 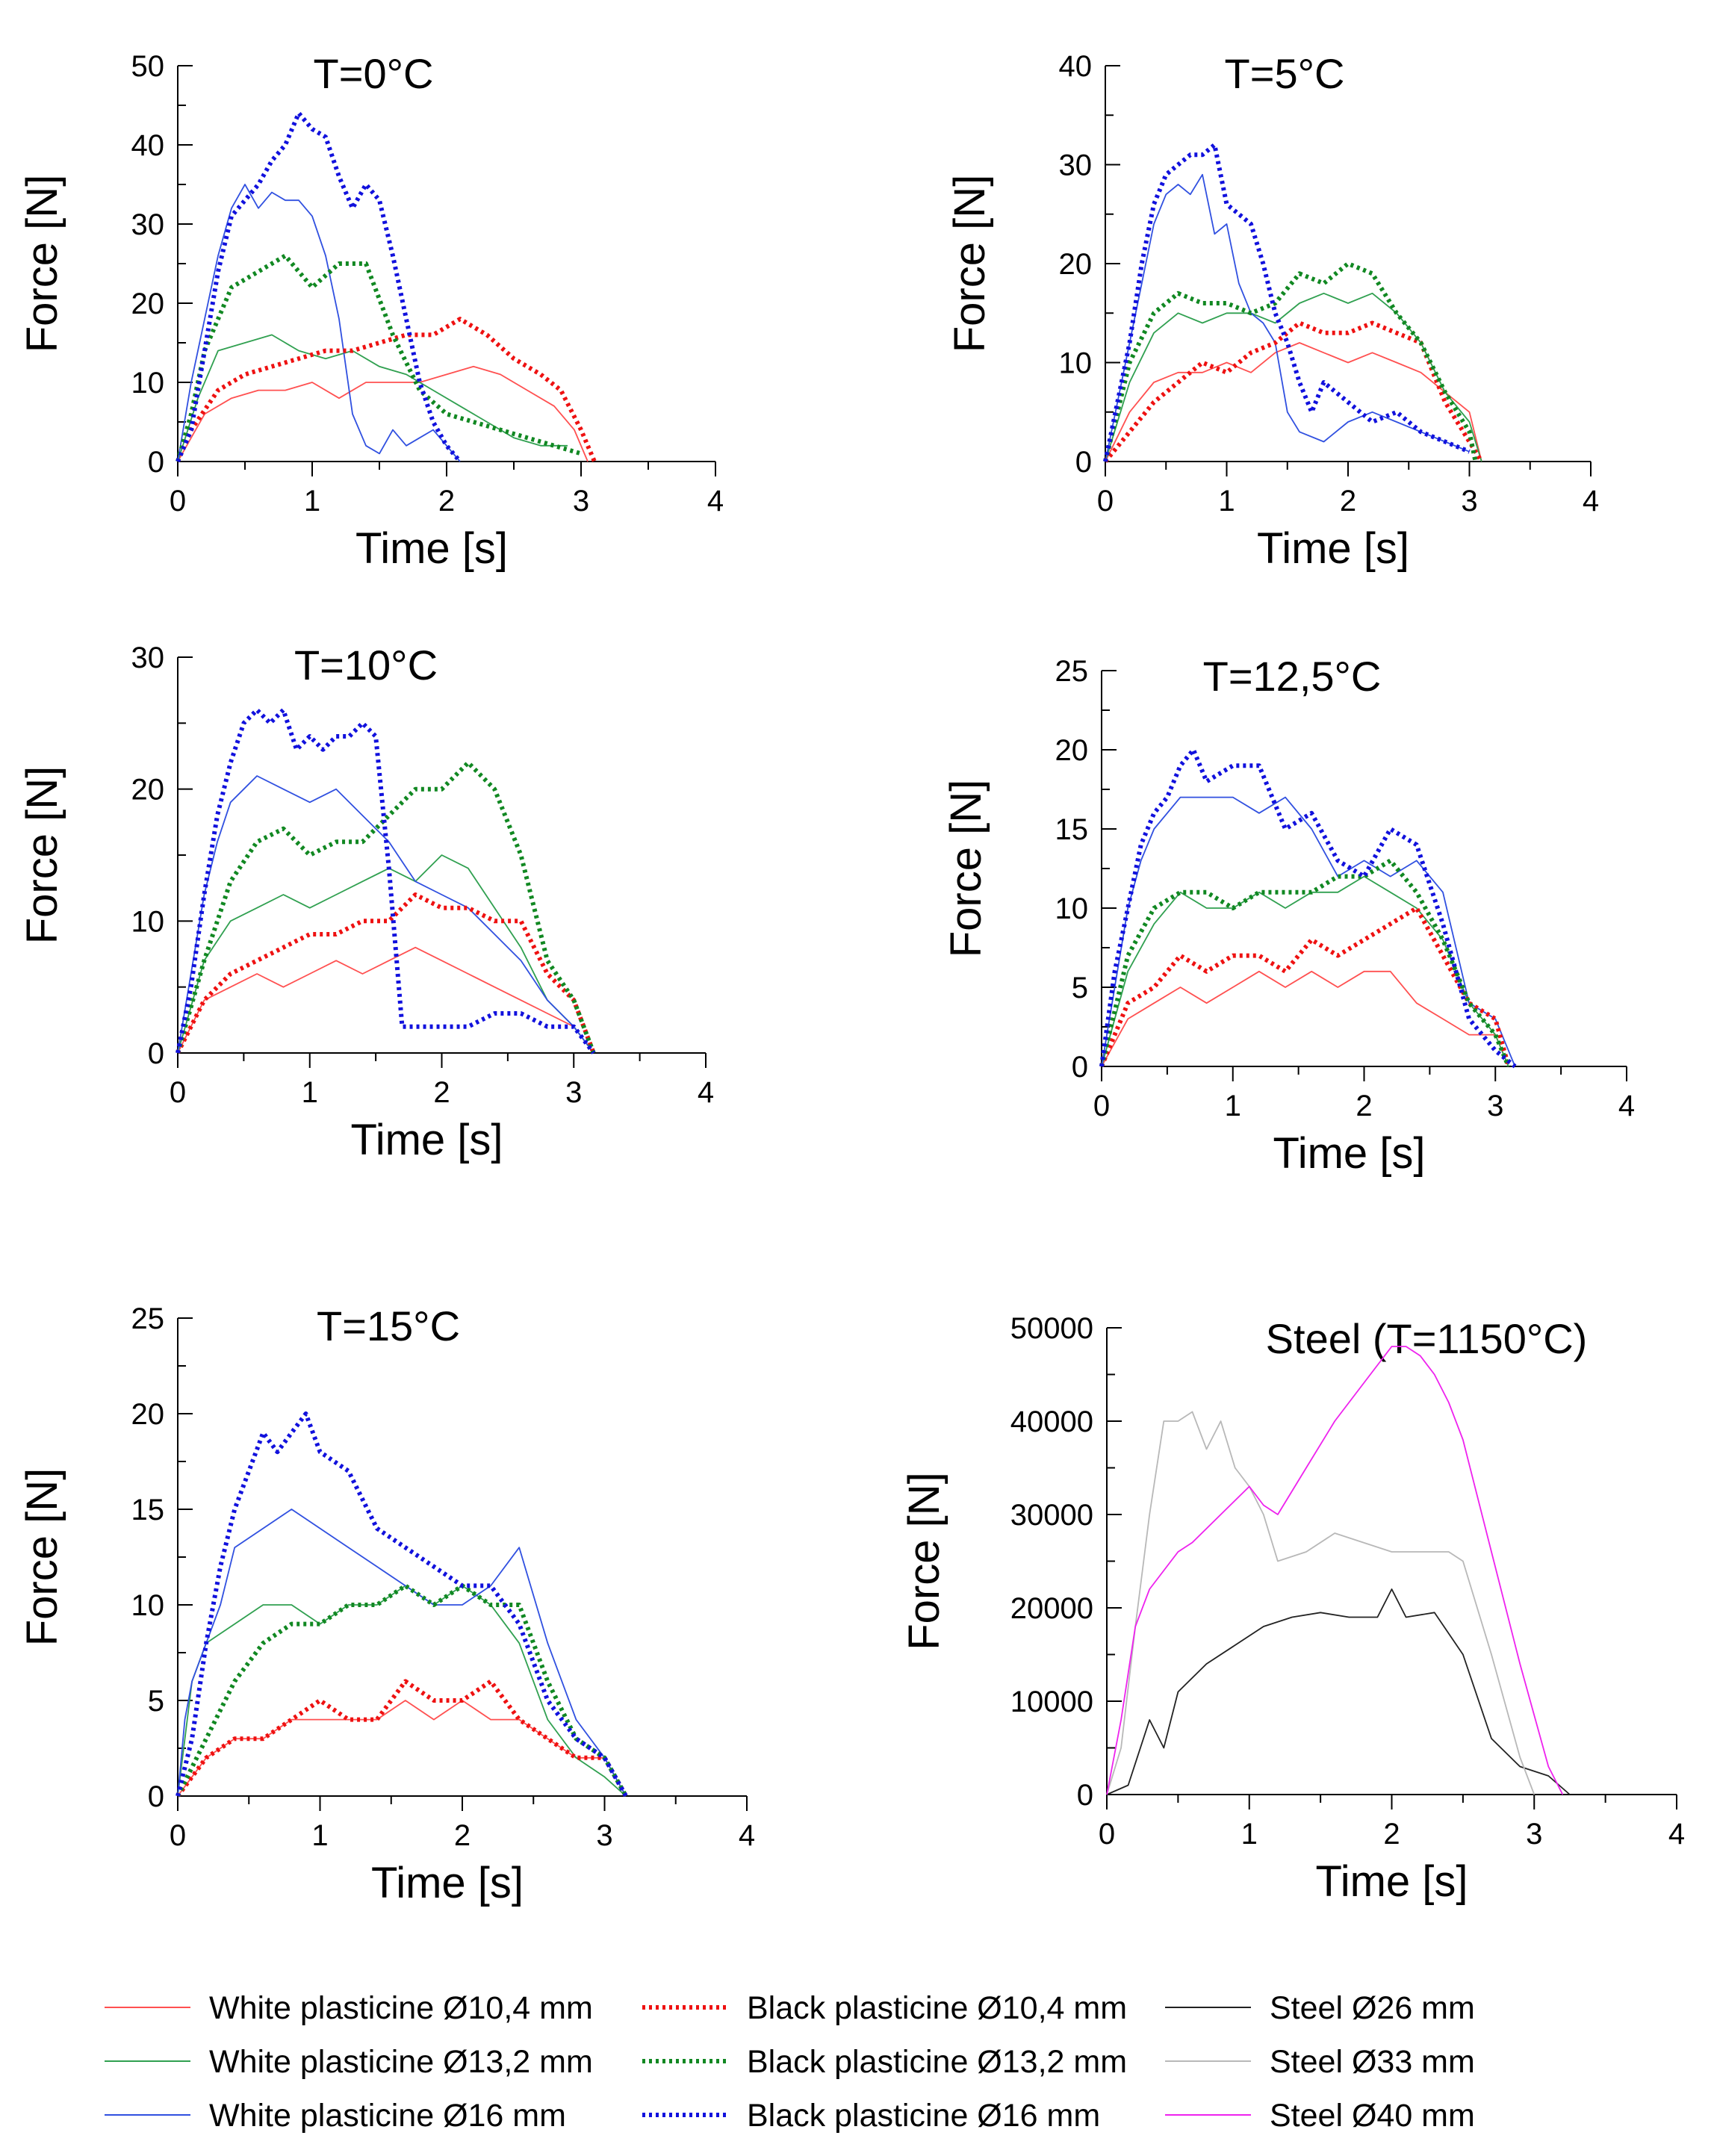 I want to click on chart-panel-3: 0 1 2 3 4 0 10 20 30 Time [s] Force [N] T=10°C, so click(x=366, y=902).